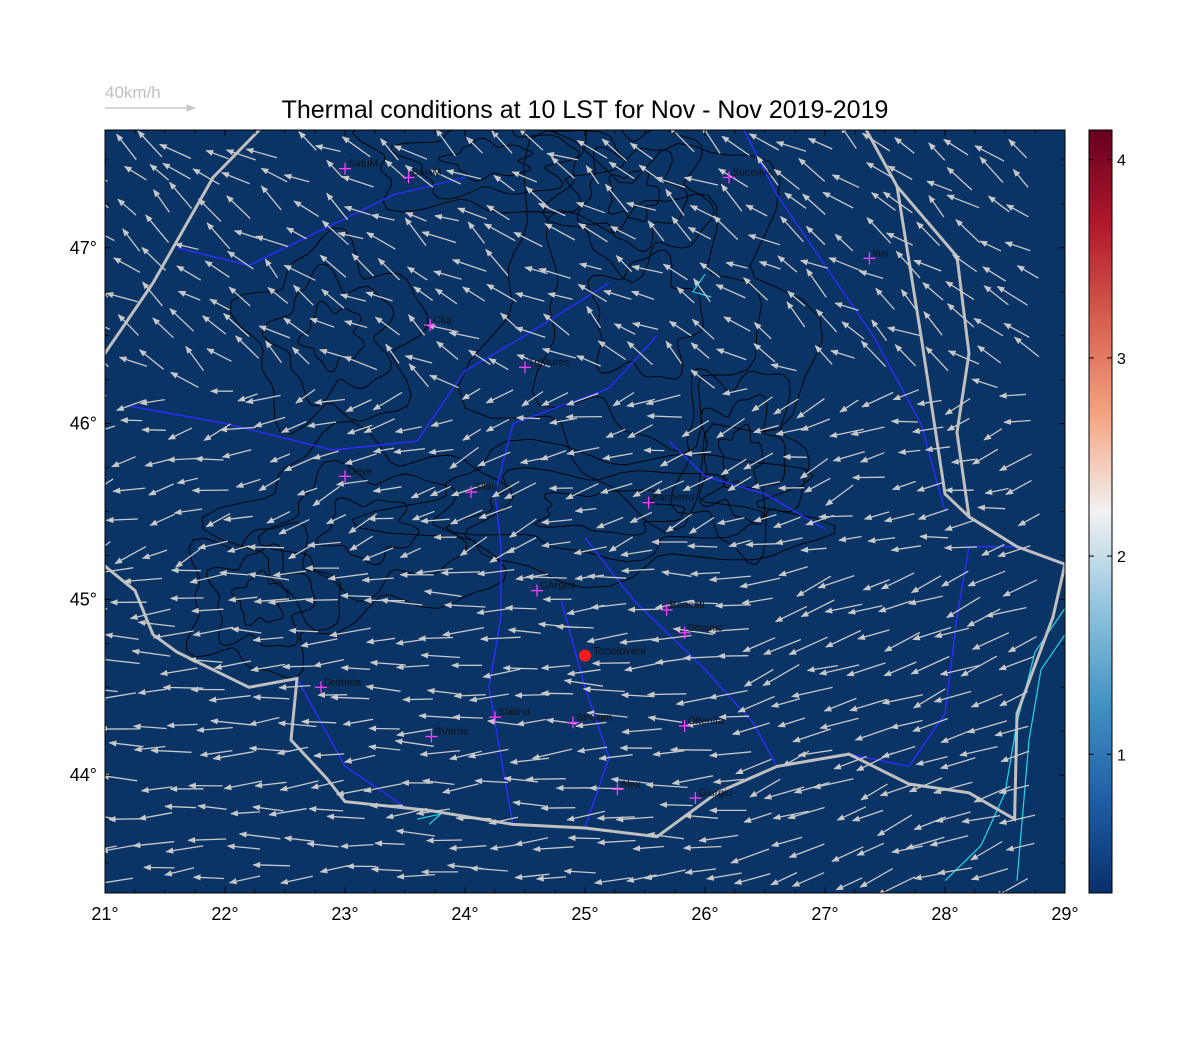  What do you see at coordinates (321, 221) in the screenshot?
I see `river` at bounding box center [321, 221].